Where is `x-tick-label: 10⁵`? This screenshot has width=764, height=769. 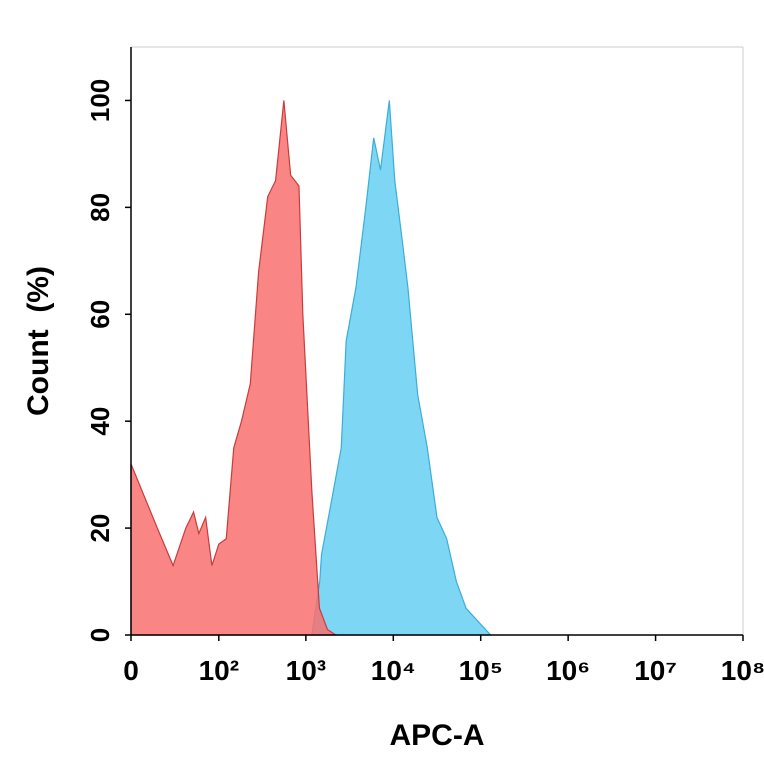 x-tick-label: 10⁵ is located at coordinates (481, 670).